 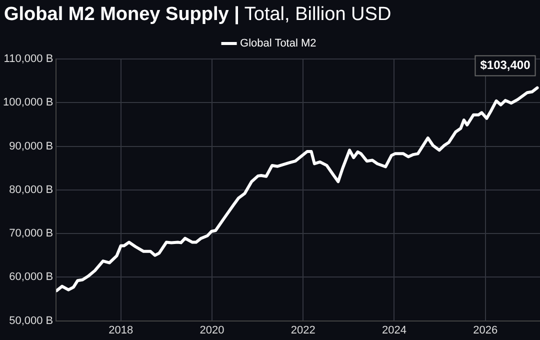 What do you see at coordinates (31, 277) in the screenshot?
I see `y-tick-label: 60,000 B` at bounding box center [31, 277].